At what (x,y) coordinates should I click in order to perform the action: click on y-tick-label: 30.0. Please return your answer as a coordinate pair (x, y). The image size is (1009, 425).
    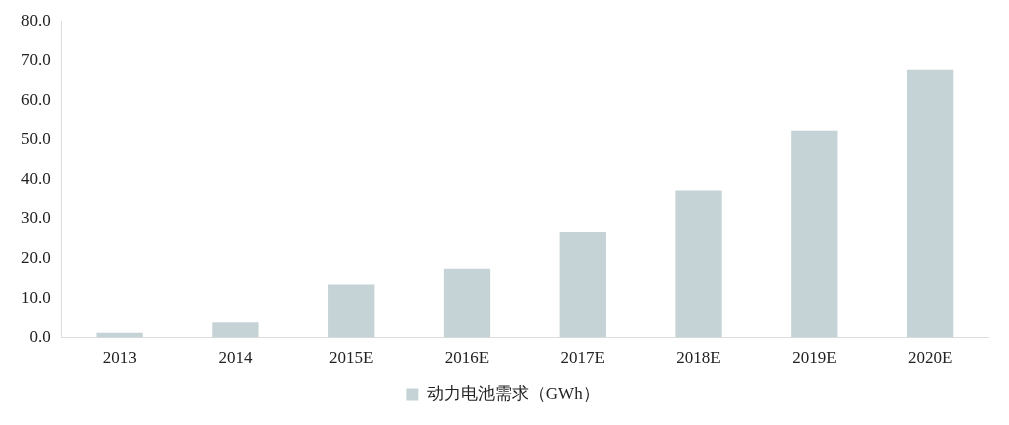
    Looking at the image, I should click on (36, 218).